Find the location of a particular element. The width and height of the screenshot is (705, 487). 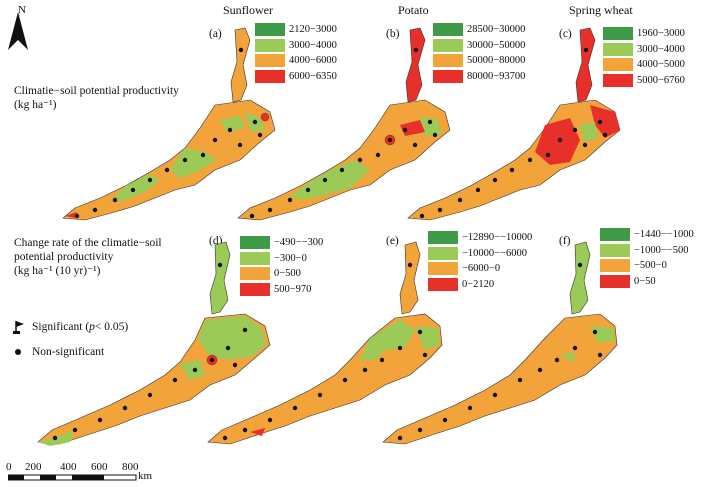

row-title-line: (kg ha⁻¹) is located at coordinates (35, 105).